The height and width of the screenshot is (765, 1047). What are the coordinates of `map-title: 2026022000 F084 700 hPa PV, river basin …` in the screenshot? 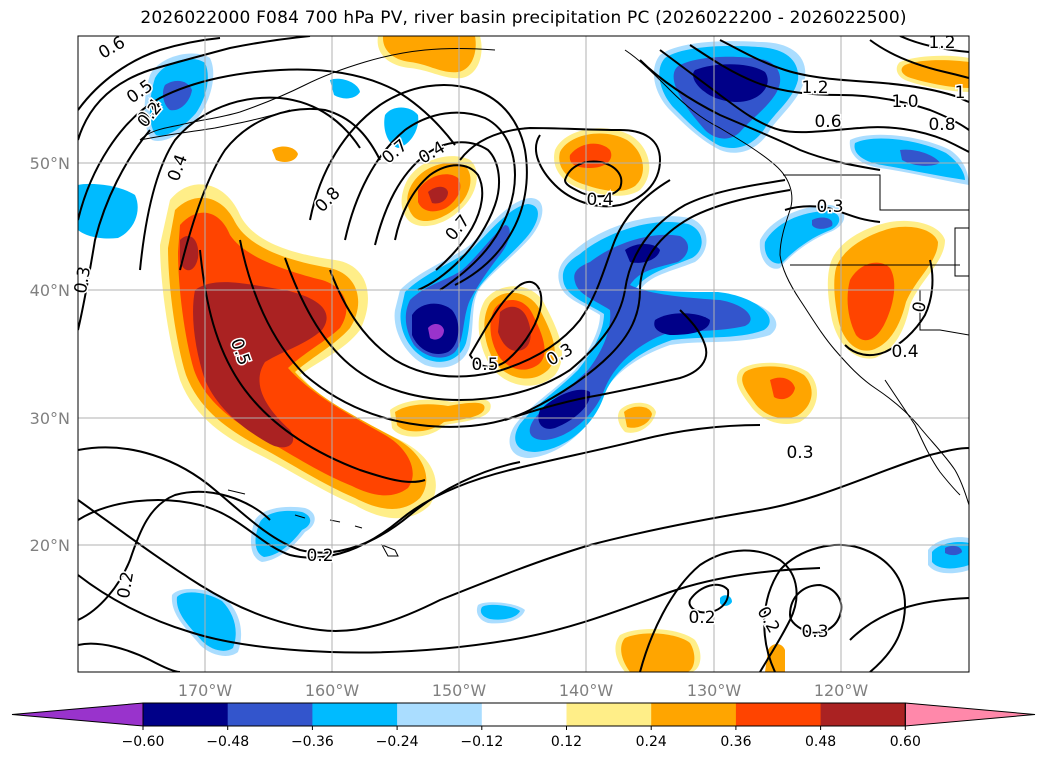 It's located at (523, 18).